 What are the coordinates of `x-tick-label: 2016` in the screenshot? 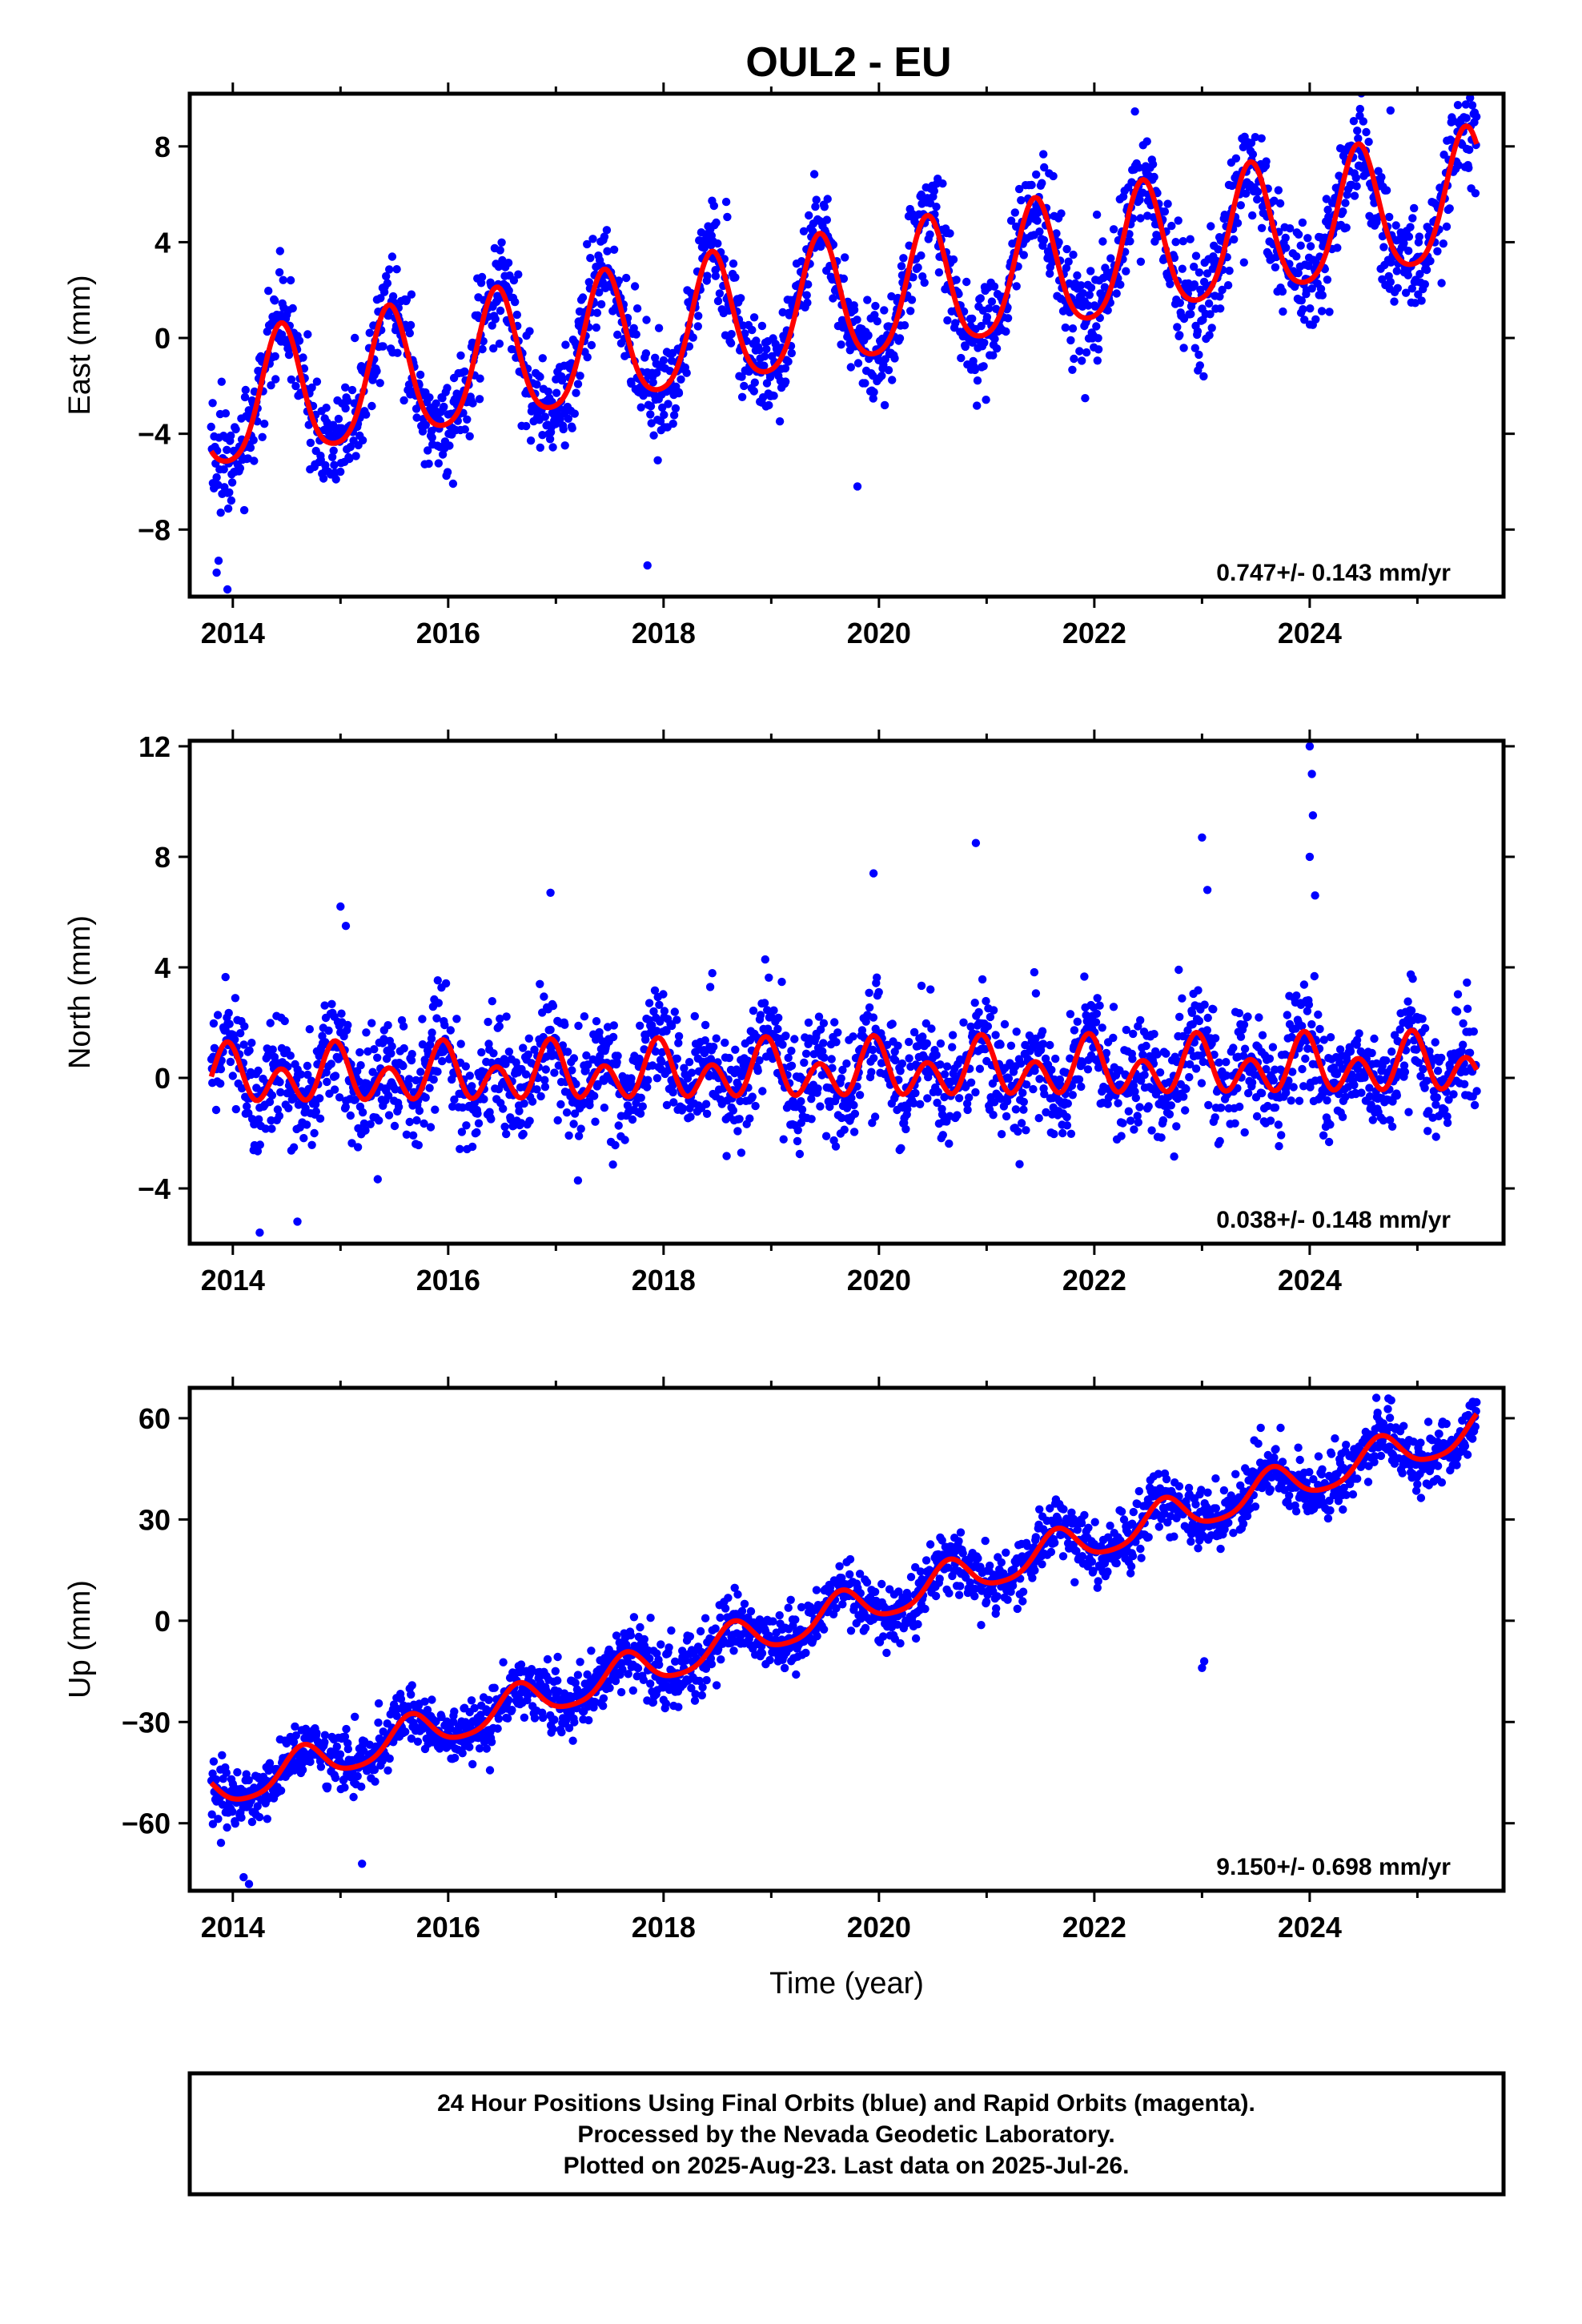 It's located at (448, 1281).